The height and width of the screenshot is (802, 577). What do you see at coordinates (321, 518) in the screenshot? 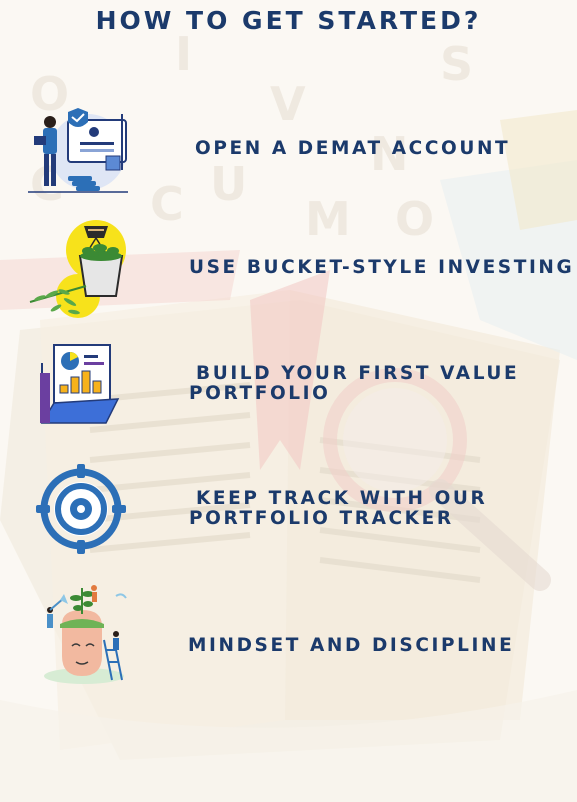
I see `step-label-line: PORTFOLIO TRACKER` at bounding box center [321, 518].